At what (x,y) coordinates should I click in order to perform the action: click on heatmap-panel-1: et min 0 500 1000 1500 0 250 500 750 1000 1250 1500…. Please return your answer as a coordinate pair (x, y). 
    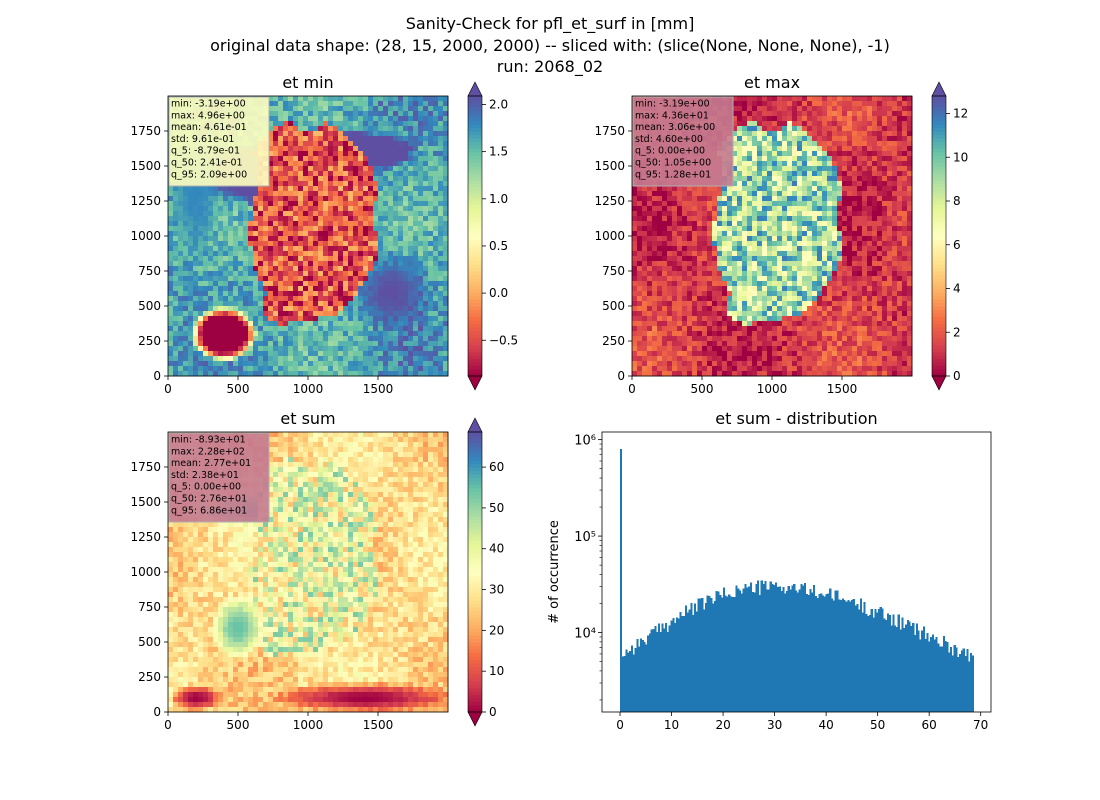
    Looking at the image, I should click on (324, 234).